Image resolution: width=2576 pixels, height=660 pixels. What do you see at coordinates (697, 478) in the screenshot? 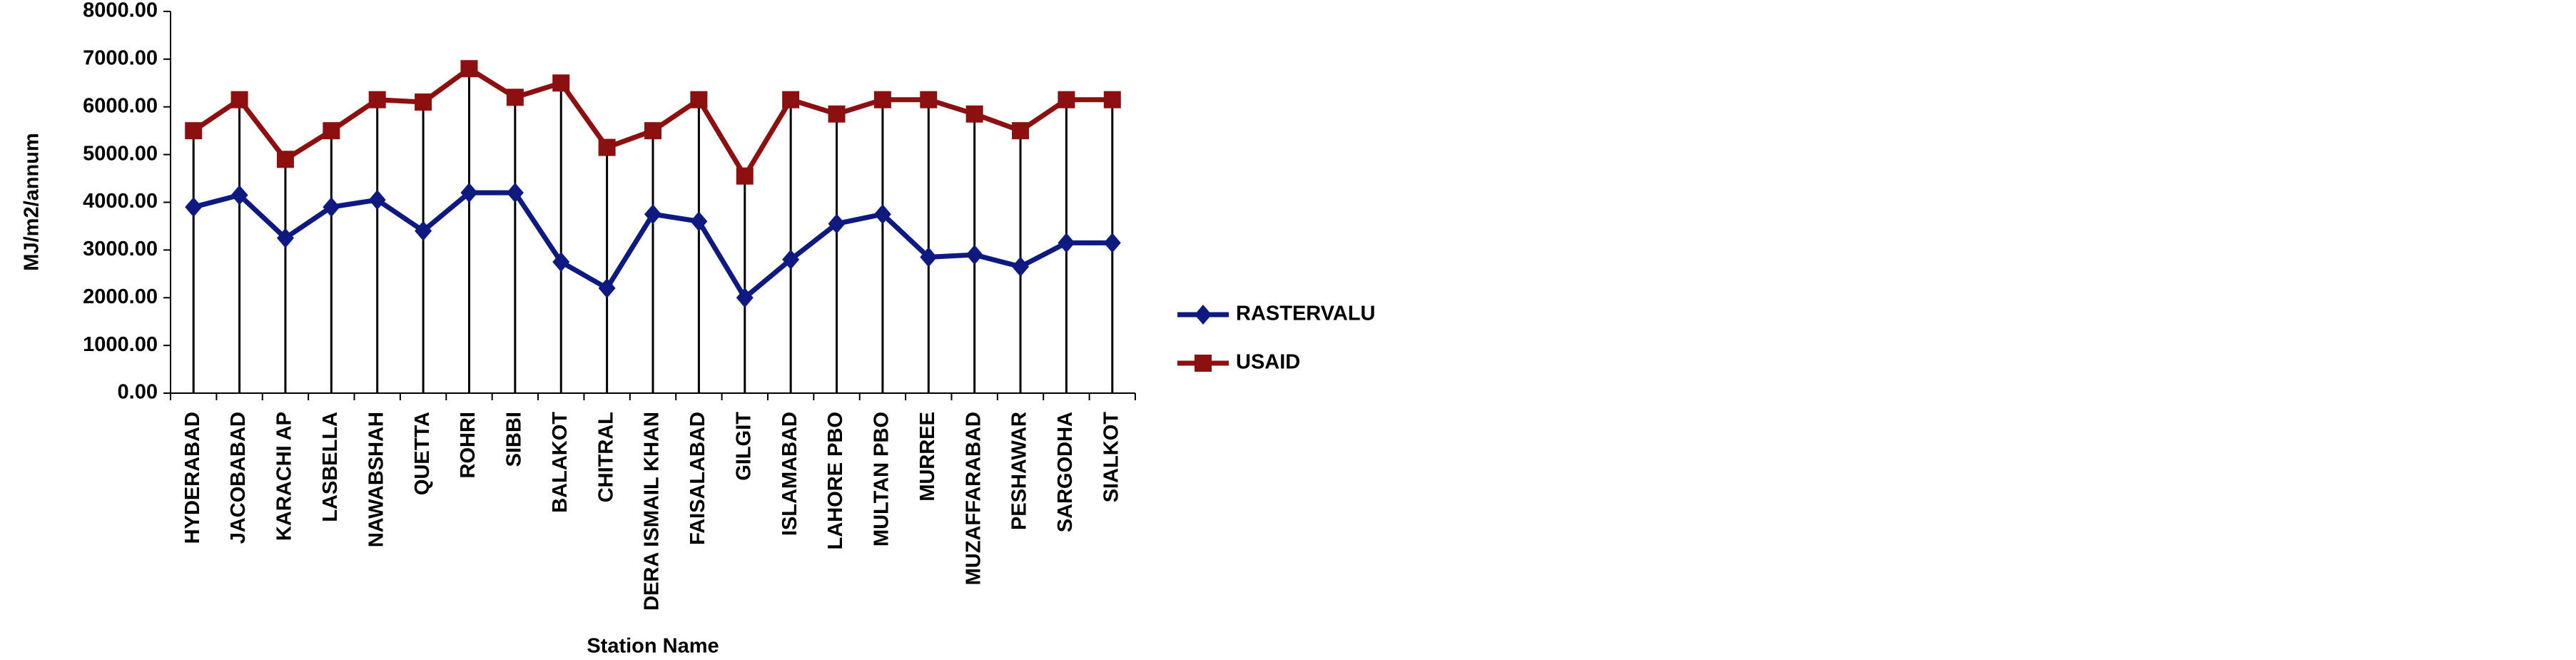
I see `x-tick-label: FAISALABAD` at bounding box center [697, 478].